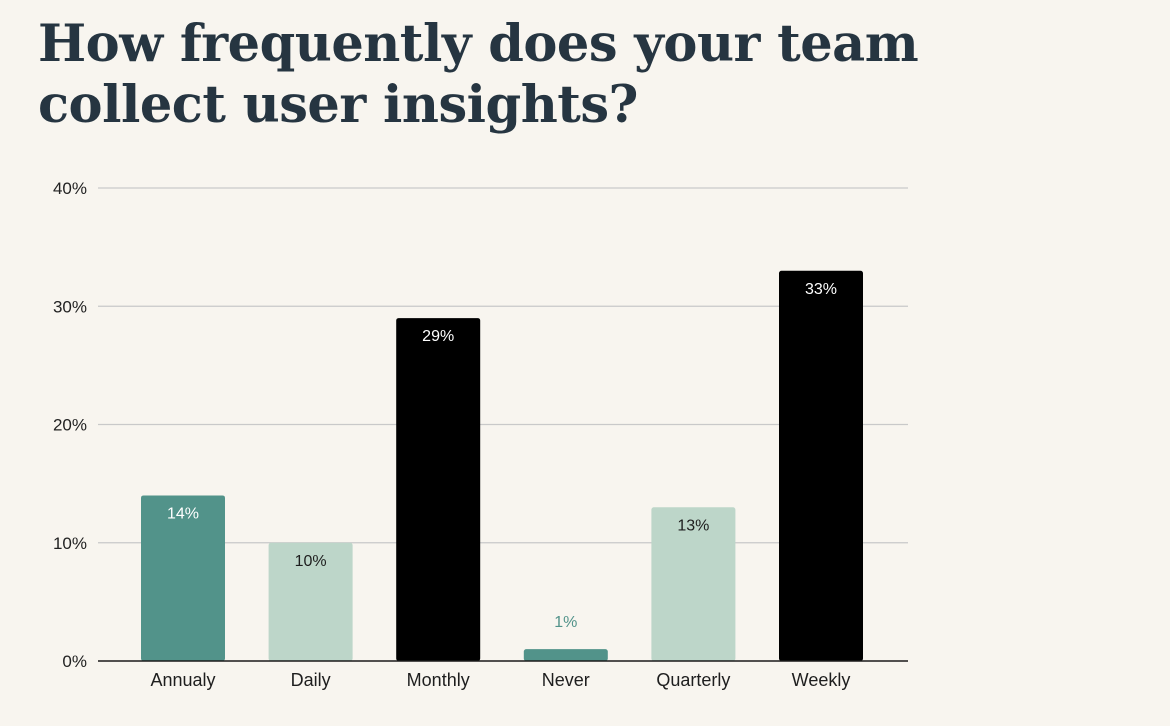 Image resolution: width=1170 pixels, height=726 pixels. What do you see at coordinates (311, 561) in the screenshot?
I see `data-label: 10%` at bounding box center [311, 561].